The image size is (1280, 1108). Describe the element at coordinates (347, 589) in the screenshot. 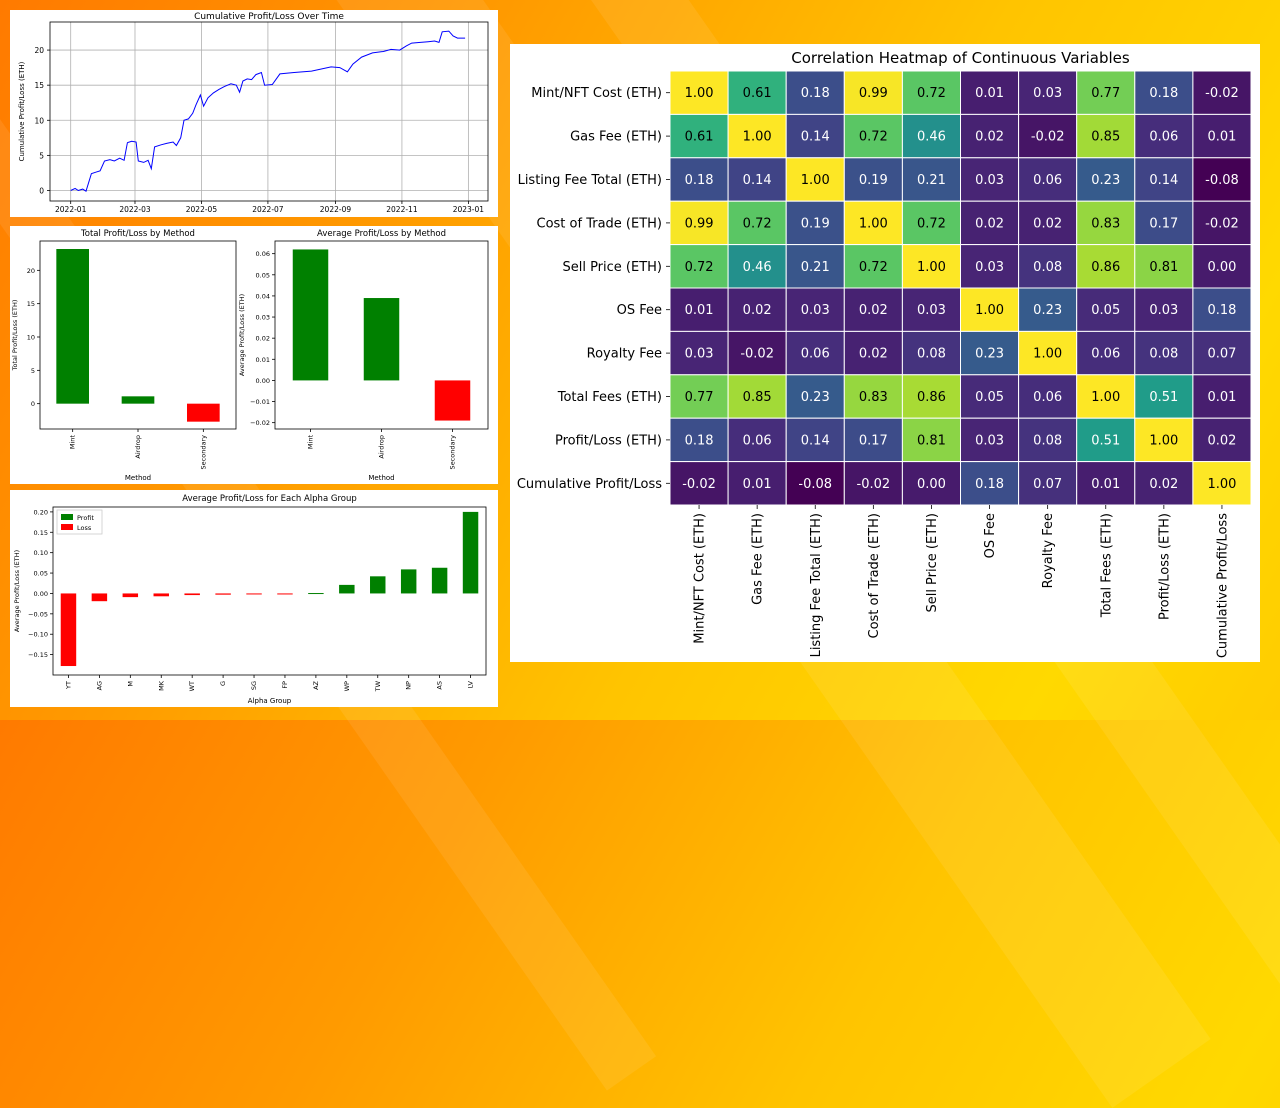

I see `bar-wp` at that location.